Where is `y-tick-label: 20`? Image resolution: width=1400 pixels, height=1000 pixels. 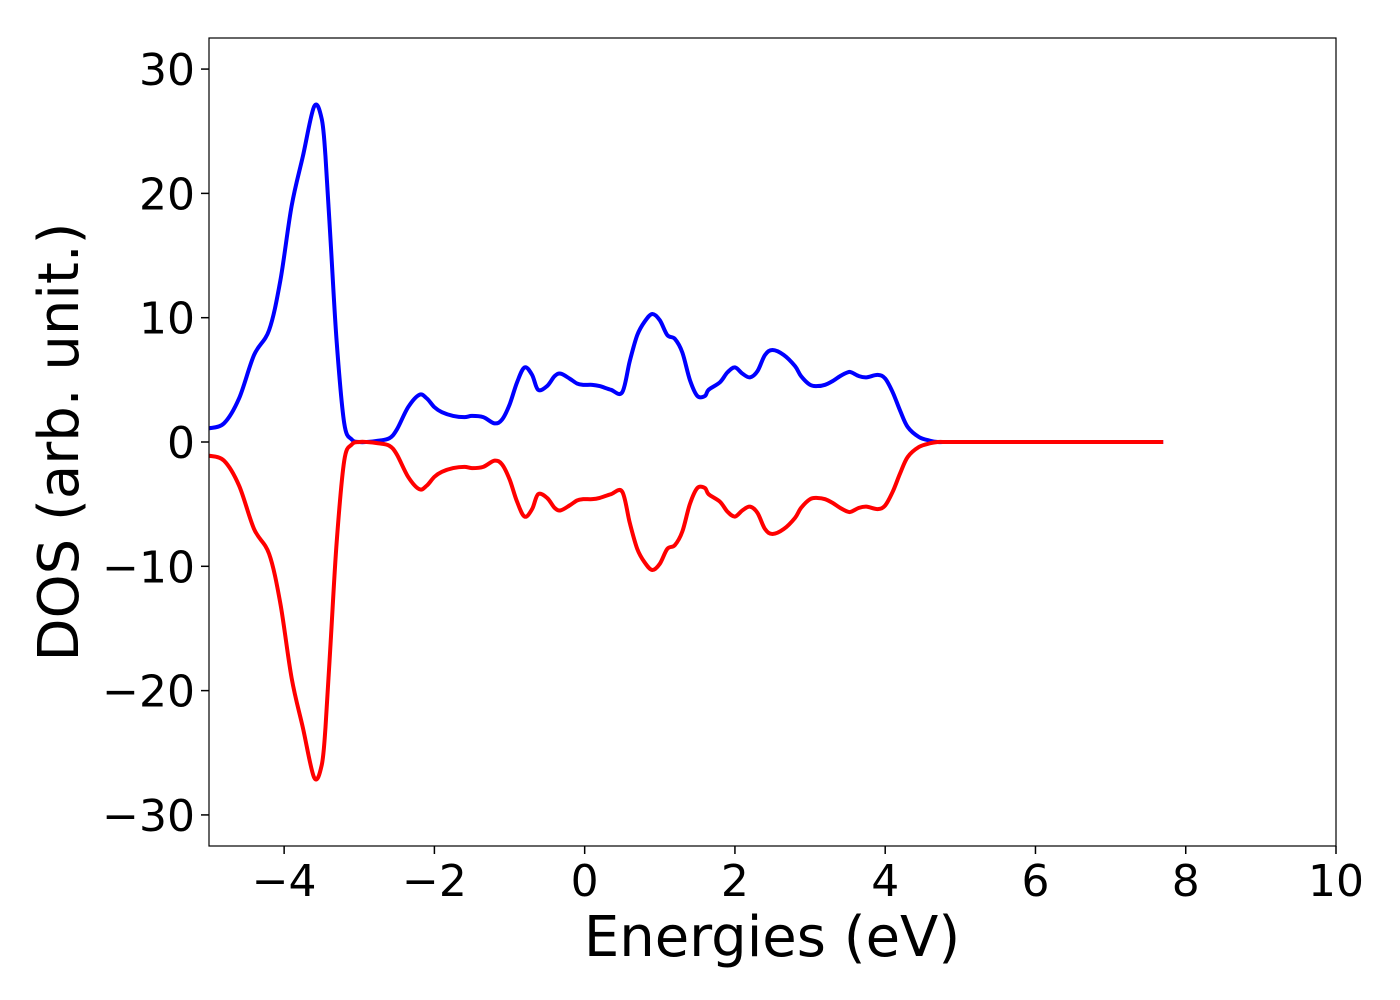
y-tick-label: 20 is located at coordinates (167, 194).